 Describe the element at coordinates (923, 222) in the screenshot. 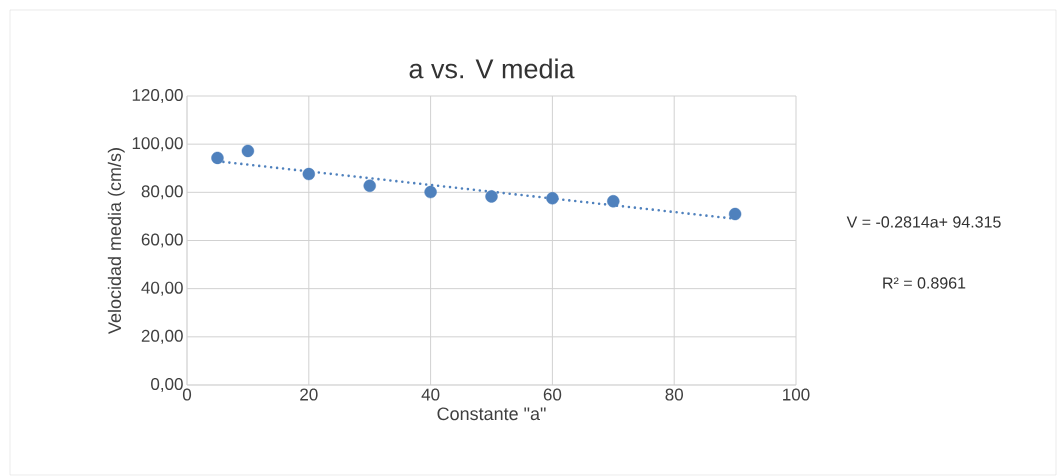

I see `text: V = -0.2814a+ 94.315` at that location.